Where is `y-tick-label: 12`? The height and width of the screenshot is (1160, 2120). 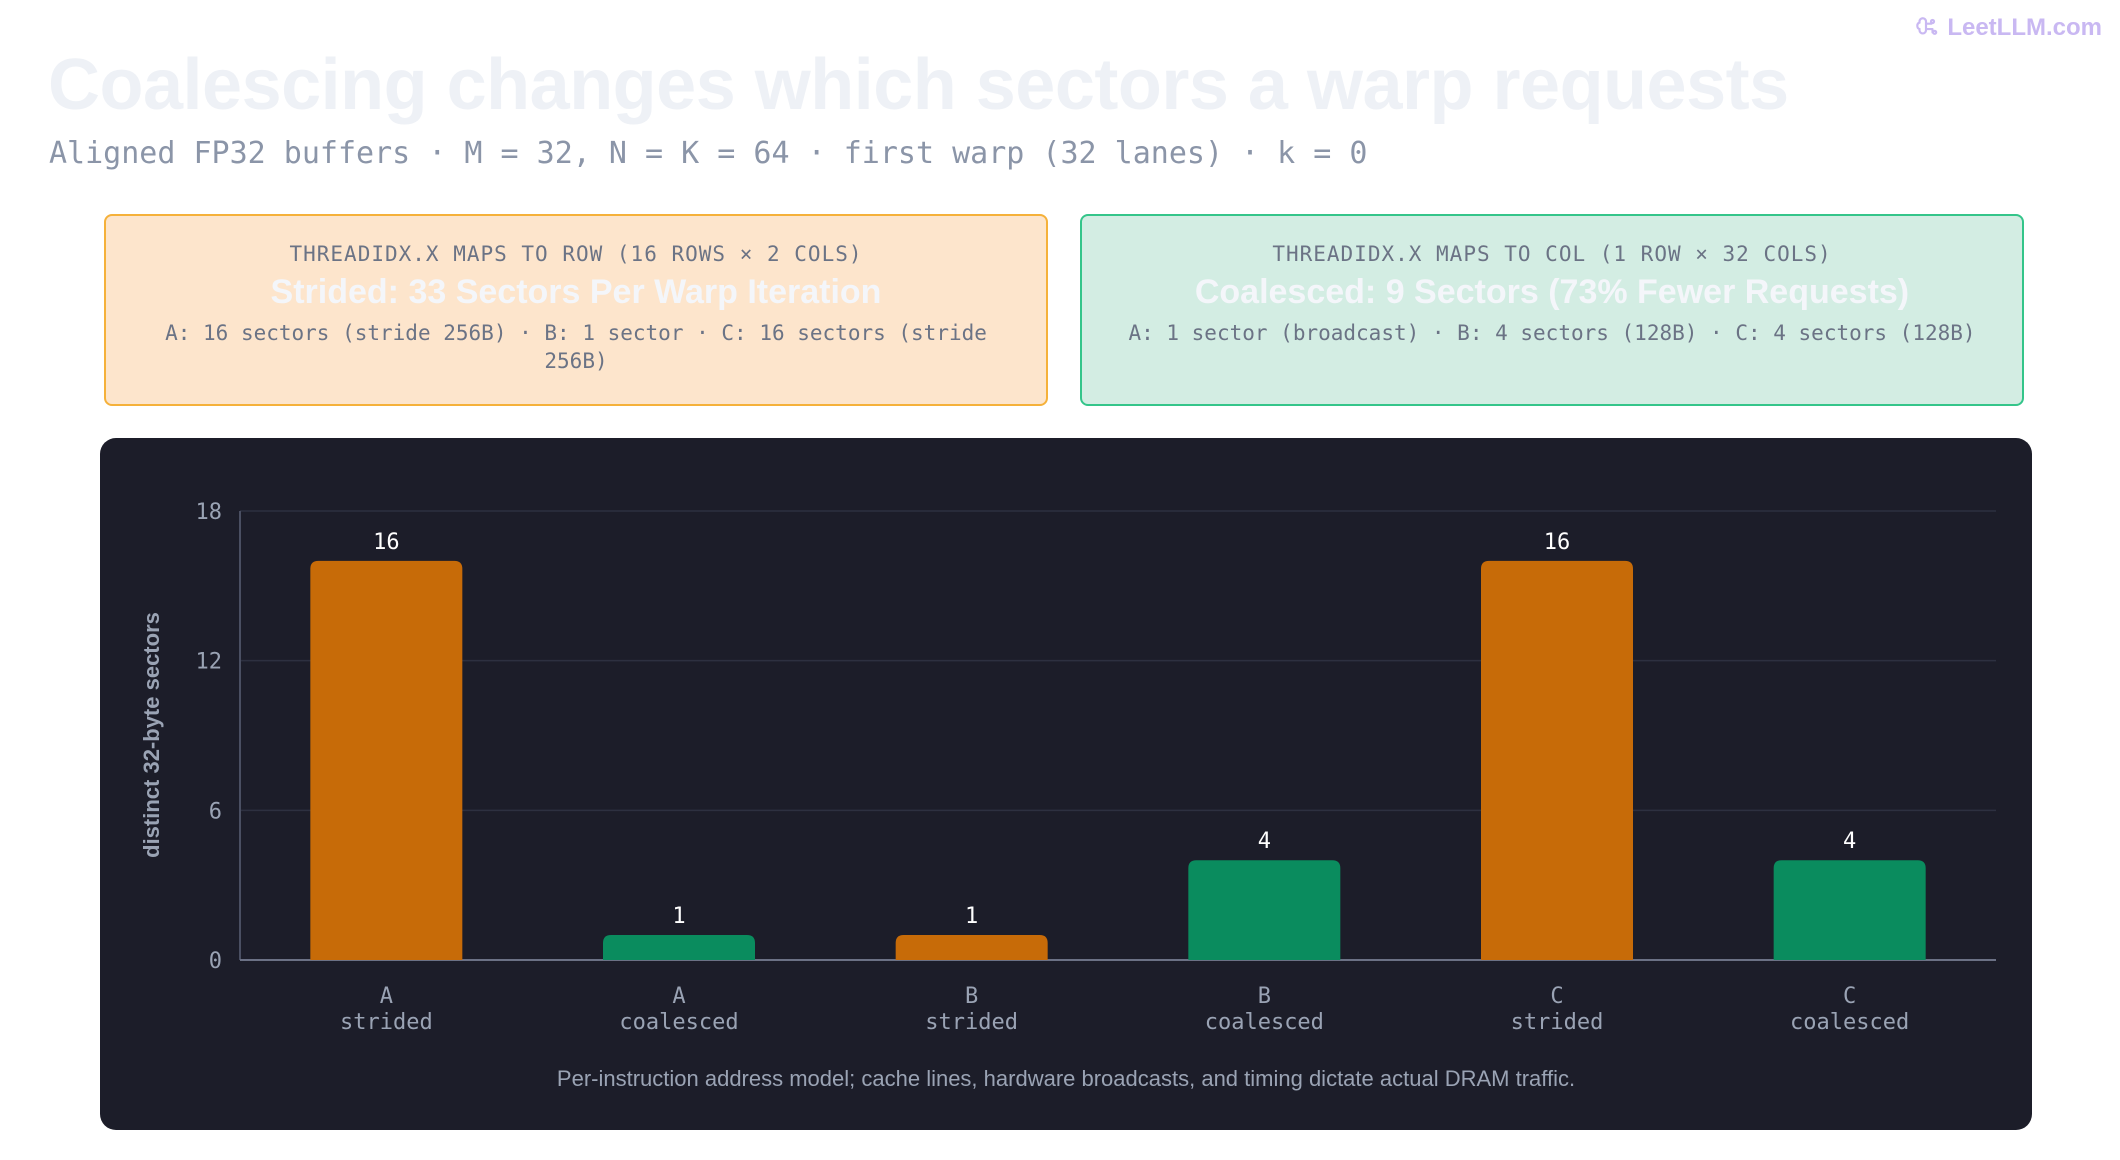 y-tick-label: 12 is located at coordinates (209, 662).